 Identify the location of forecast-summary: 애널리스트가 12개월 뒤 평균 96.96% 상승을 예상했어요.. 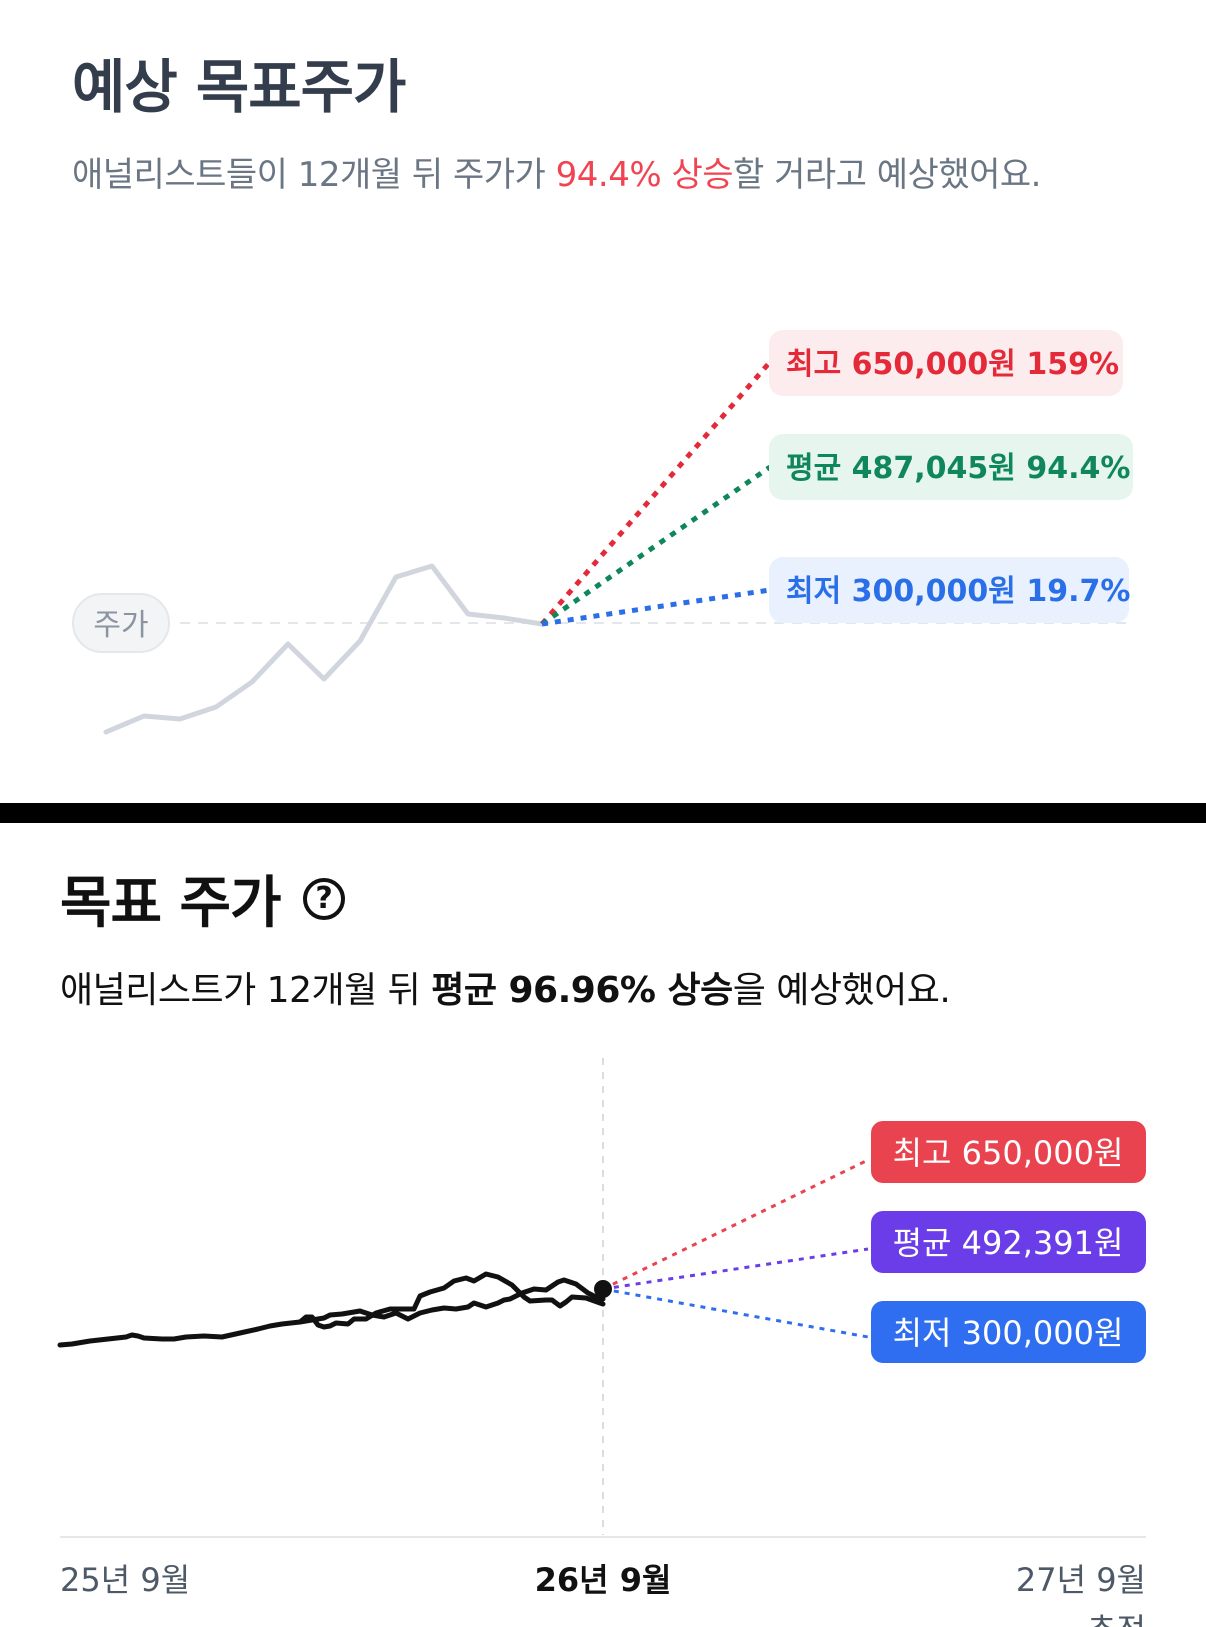
(505, 990).